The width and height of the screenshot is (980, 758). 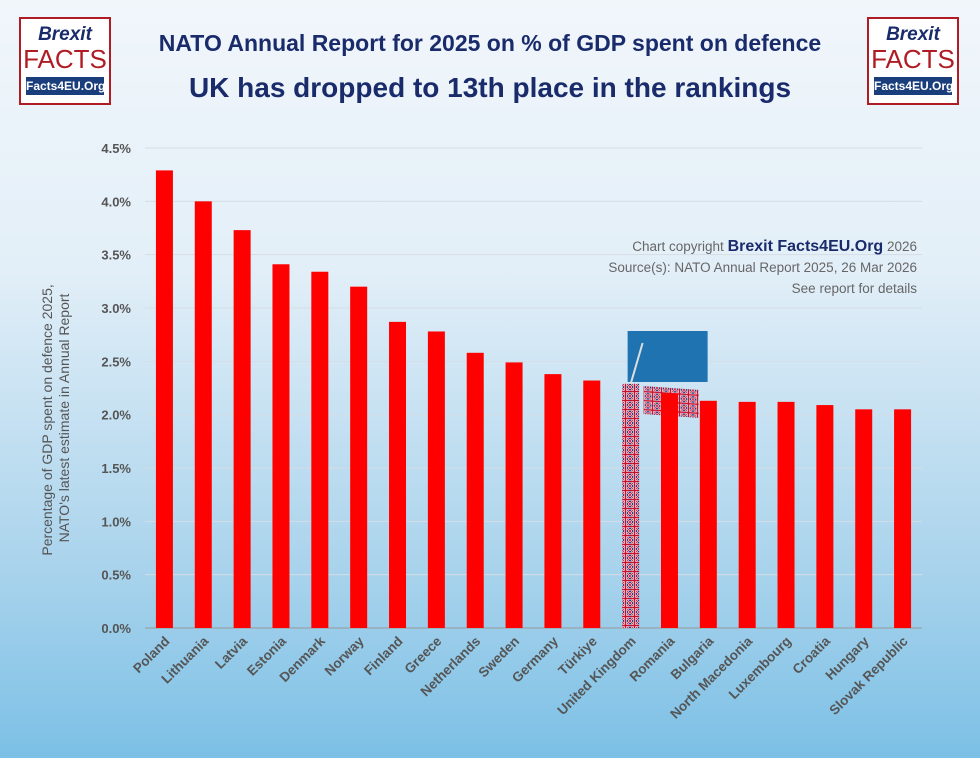 What do you see at coordinates (320, 449) in the screenshot?
I see `bar-denmark` at bounding box center [320, 449].